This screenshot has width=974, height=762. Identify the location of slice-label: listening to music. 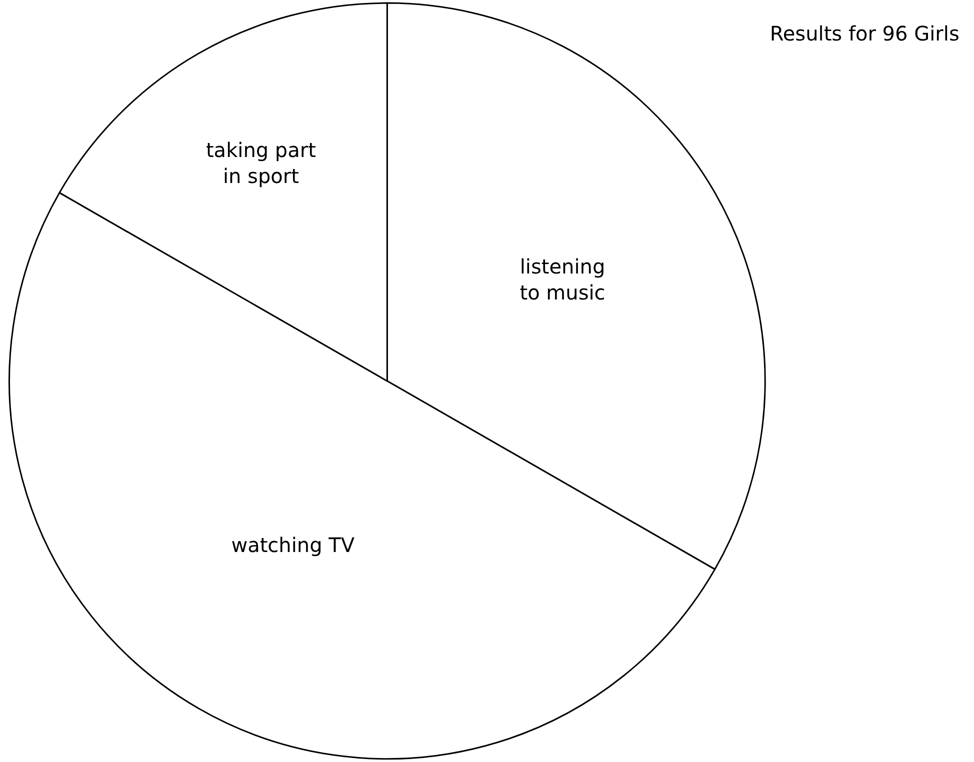
(563, 279).